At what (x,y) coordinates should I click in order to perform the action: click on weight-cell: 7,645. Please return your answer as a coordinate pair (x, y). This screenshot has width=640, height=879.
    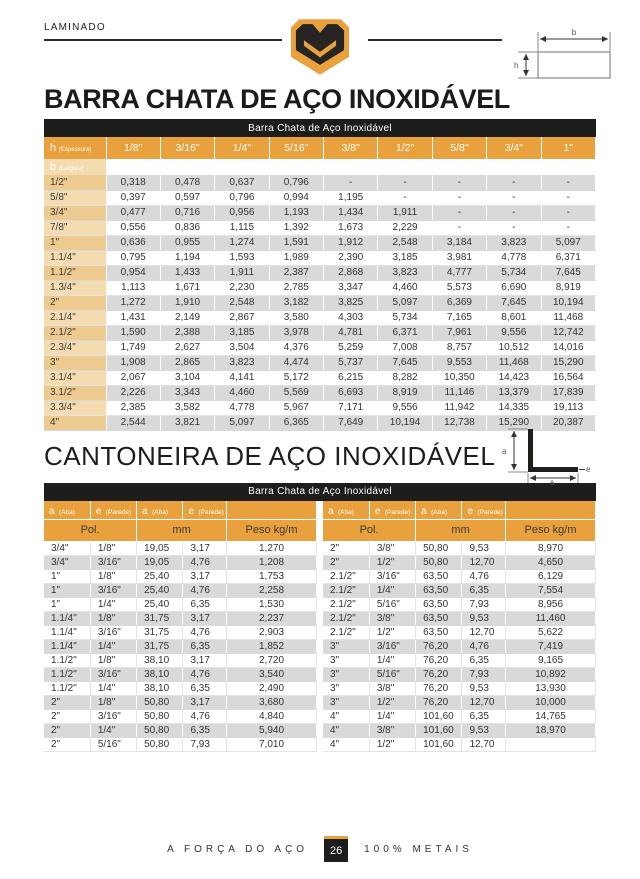
    Looking at the image, I should click on (568, 273).